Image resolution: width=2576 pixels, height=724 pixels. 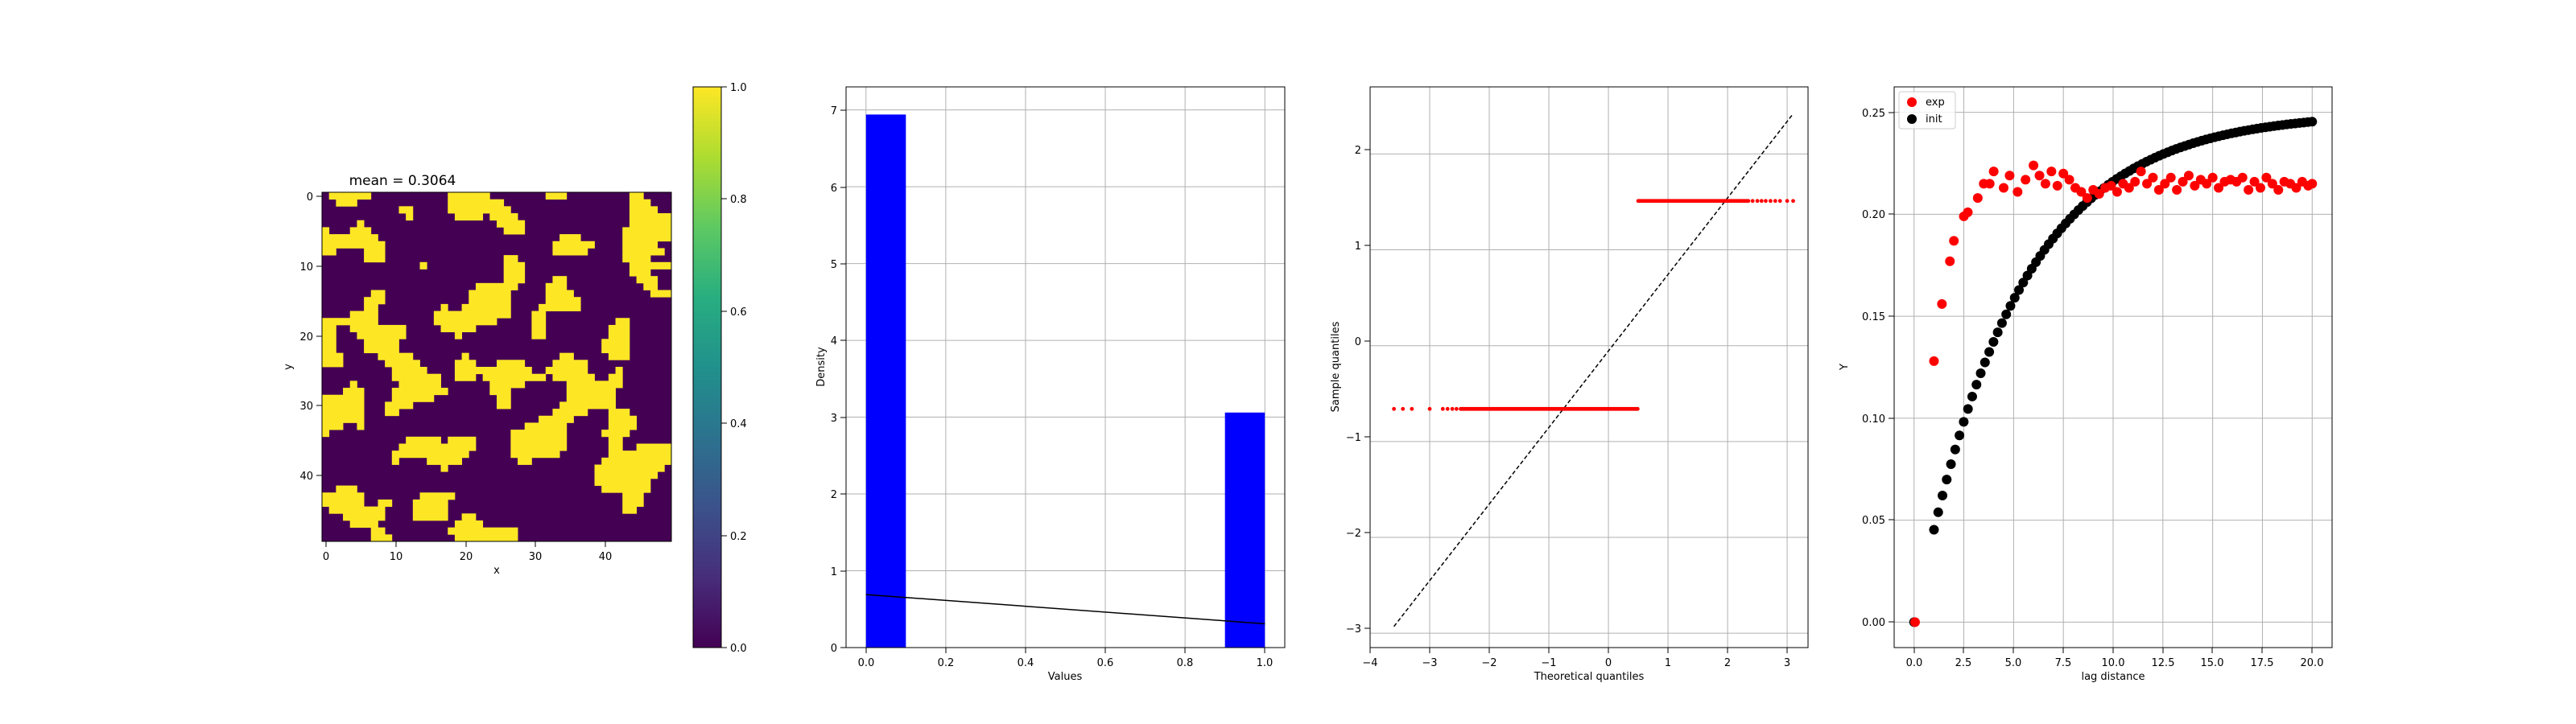 What do you see at coordinates (1779, 201) in the screenshot?
I see `qq-point` at bounding box center [1779, 201].